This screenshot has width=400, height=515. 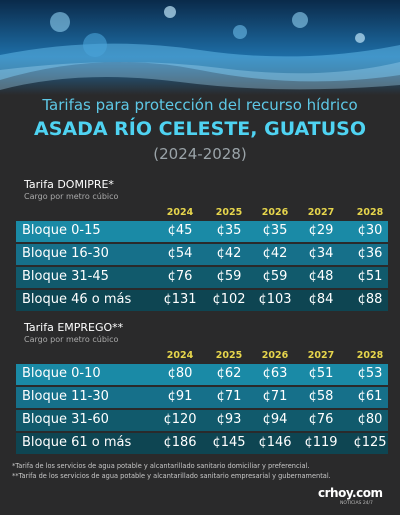 What do you see at coordinates (77, 442) in the screenshot?
I see `row-label: Bloque 61 o más` at bounding box center [77, 442].